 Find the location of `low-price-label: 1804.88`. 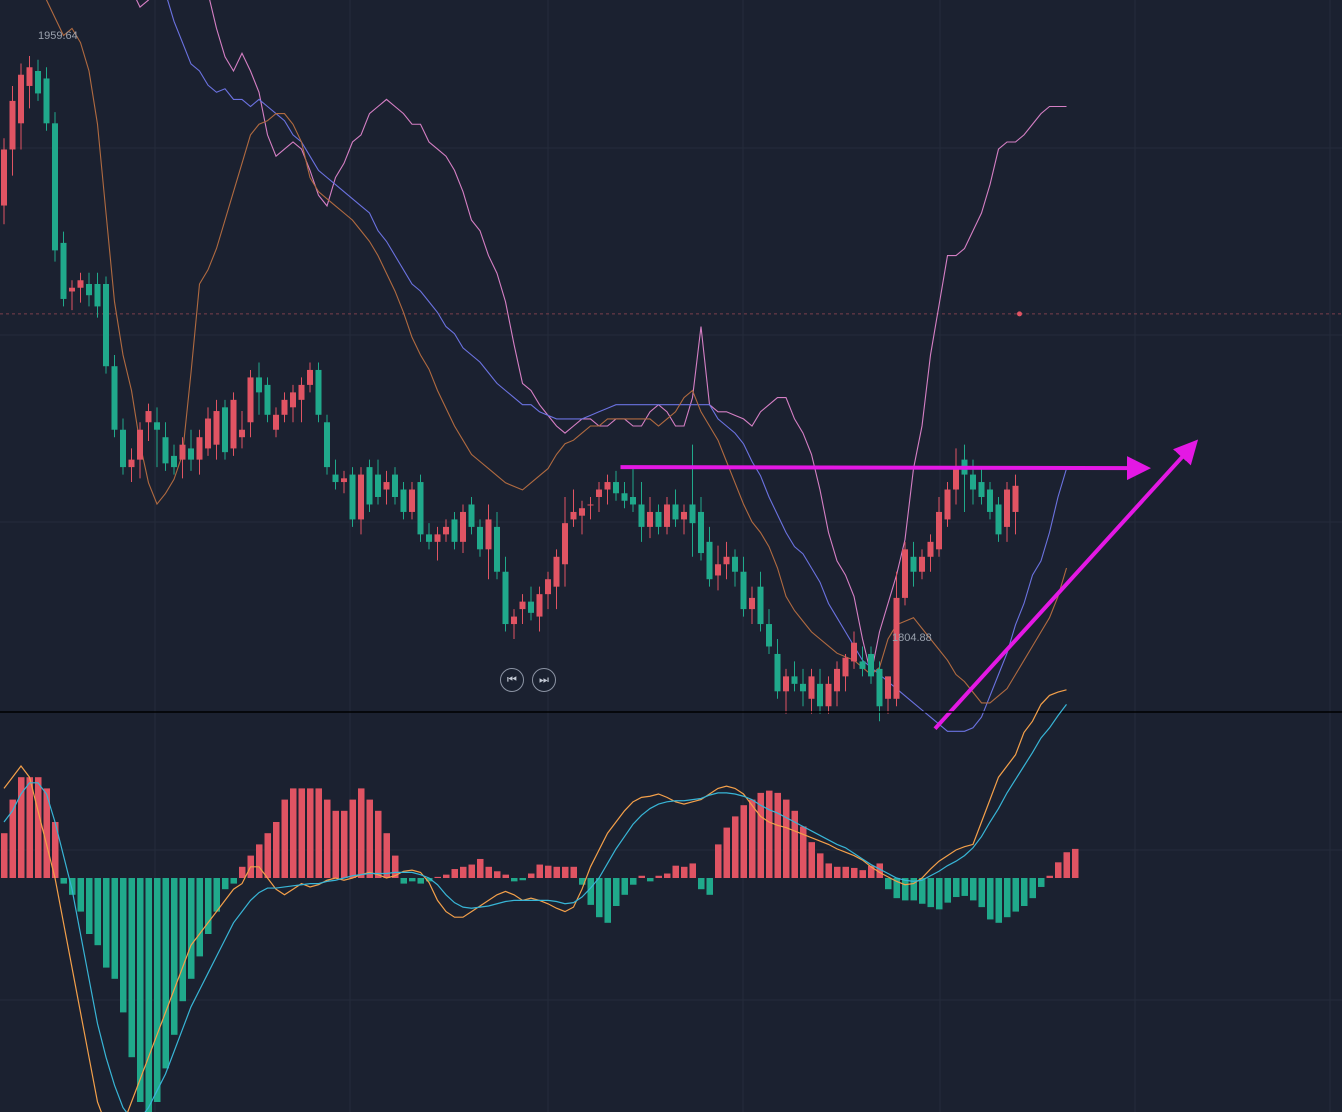

low-price-label: 1804.88 is located at coordinates (912, 638).